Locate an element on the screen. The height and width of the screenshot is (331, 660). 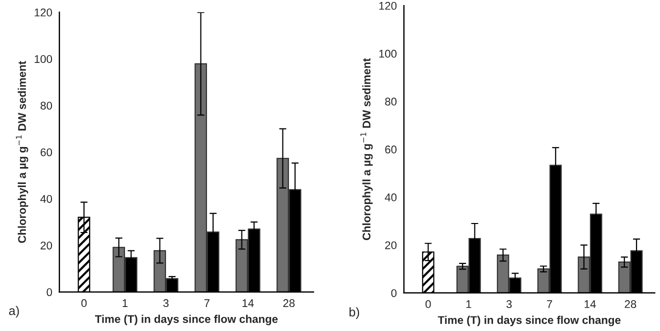
text: a) is located at coordinates (14, 312).